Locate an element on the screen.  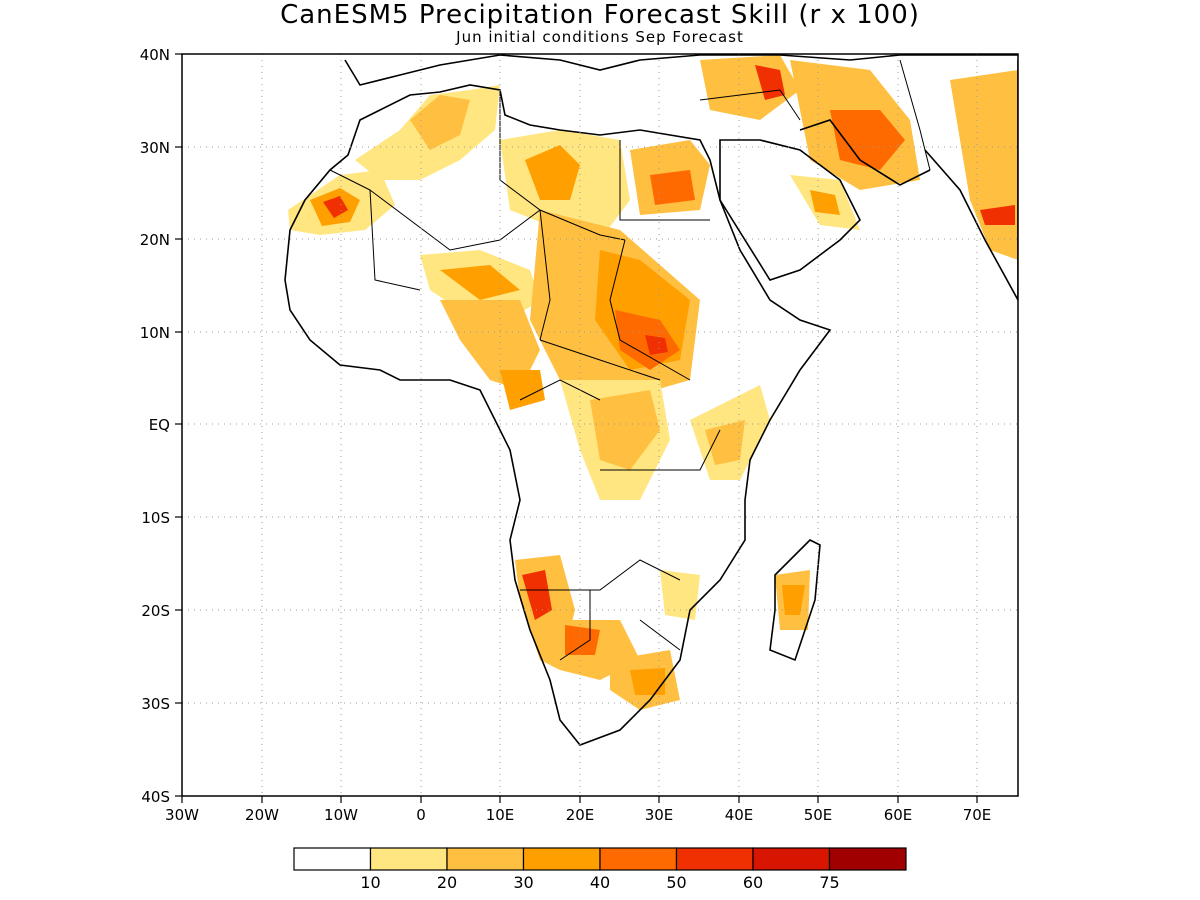
shade-turkey-core is located at coordinates (770, 82).